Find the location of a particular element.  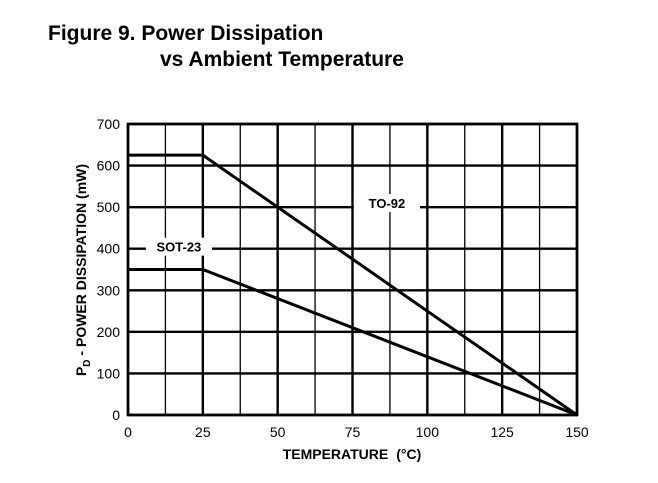

y-tick-label: 700 is located at coordinates (109, 124).